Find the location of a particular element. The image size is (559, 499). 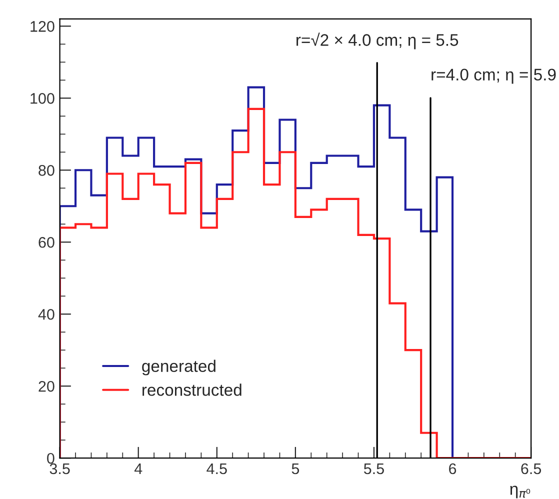

y-tick-label: 60 is located at coordinates (46, 242).